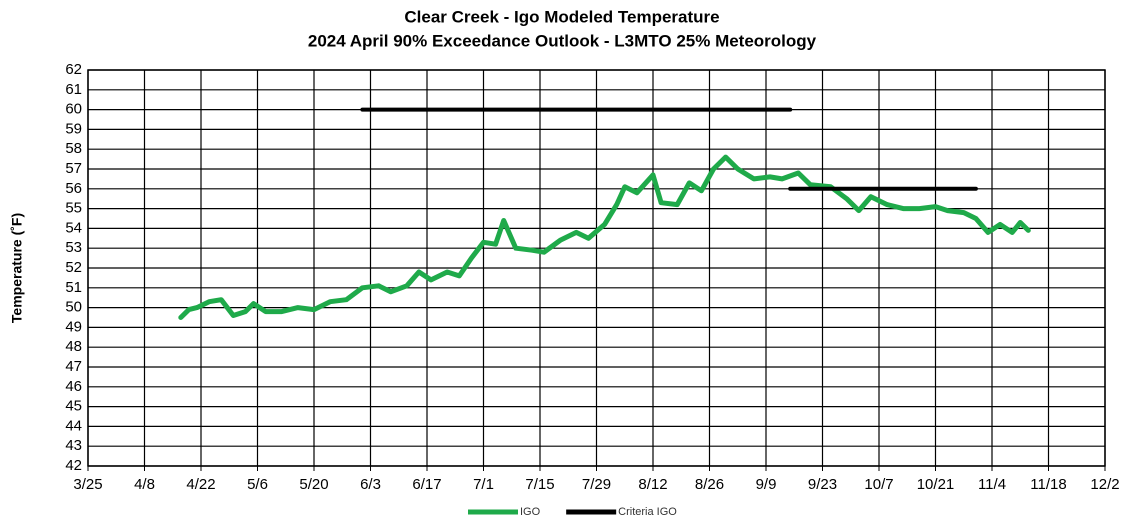 This screenshot has width=1124, height=522. What do you see at coordinates (878, 484) in the screenshot?
I see `x-tick-label: 10/7` at bounding box center [878, 484].